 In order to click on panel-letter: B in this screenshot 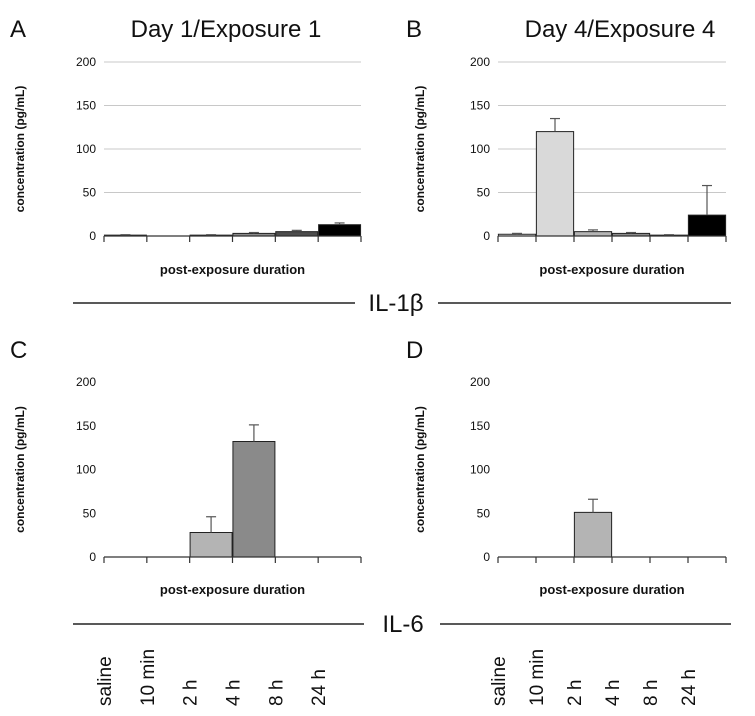, I will do `click(414, 29)`.